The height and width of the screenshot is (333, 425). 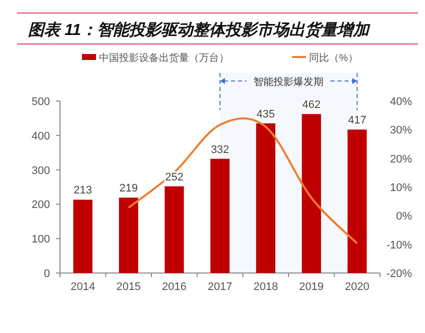 I want to click on x-tick-label: 2016, so click(x=174, y=287).